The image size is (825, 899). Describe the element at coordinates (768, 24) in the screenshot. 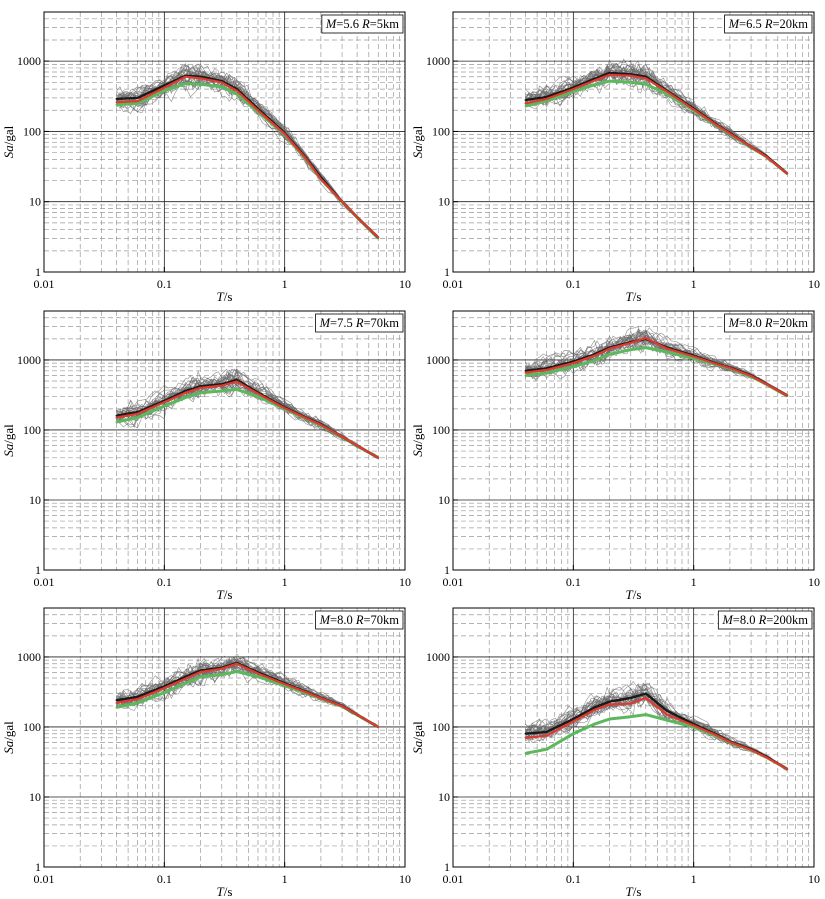

I see `scenario-label: M=6.5 R=20km` at that location.